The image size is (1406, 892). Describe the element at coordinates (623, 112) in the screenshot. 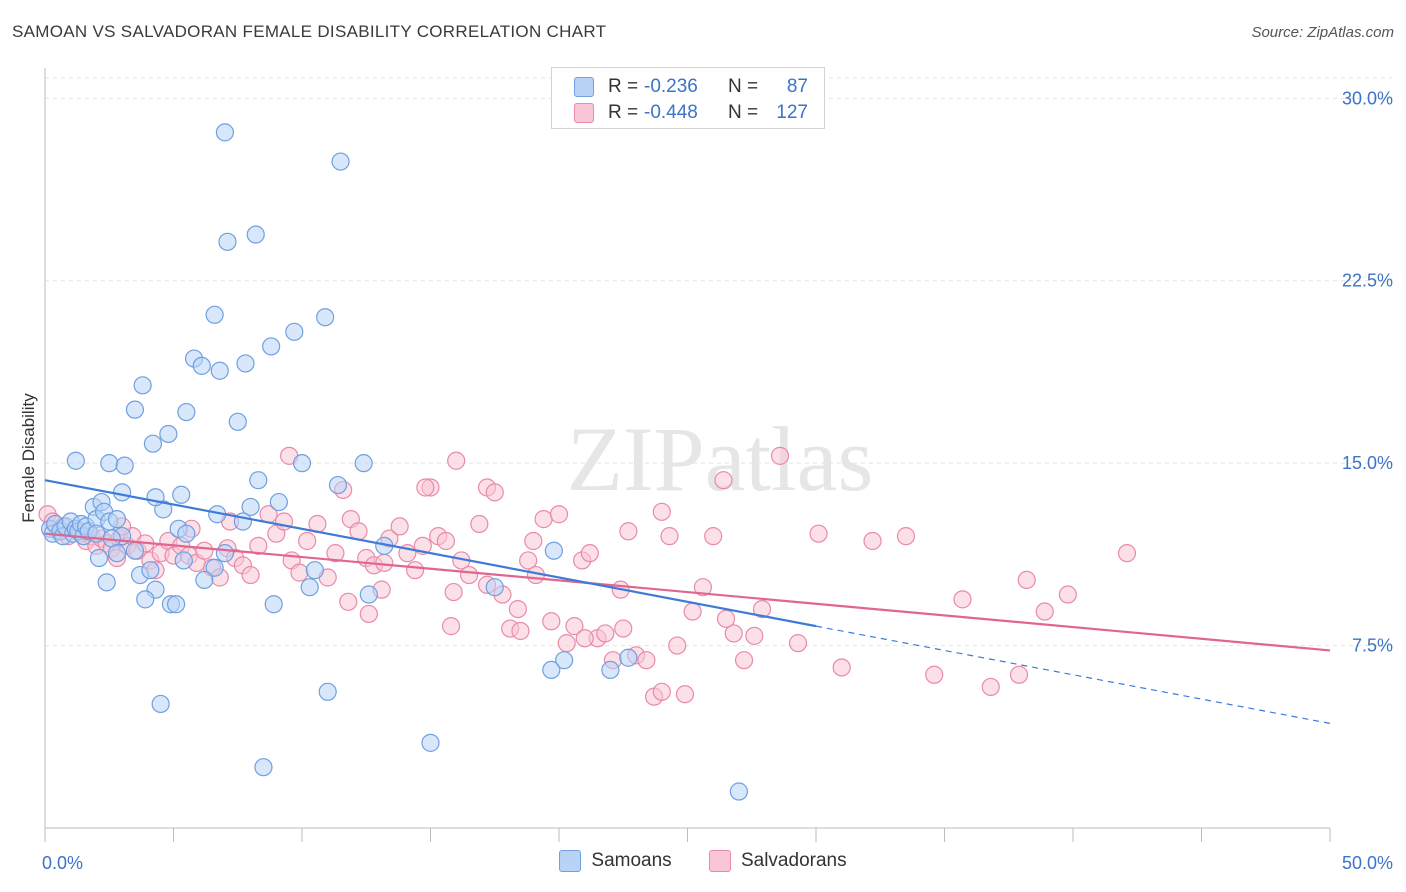

I see `r-label: R =` at that location.